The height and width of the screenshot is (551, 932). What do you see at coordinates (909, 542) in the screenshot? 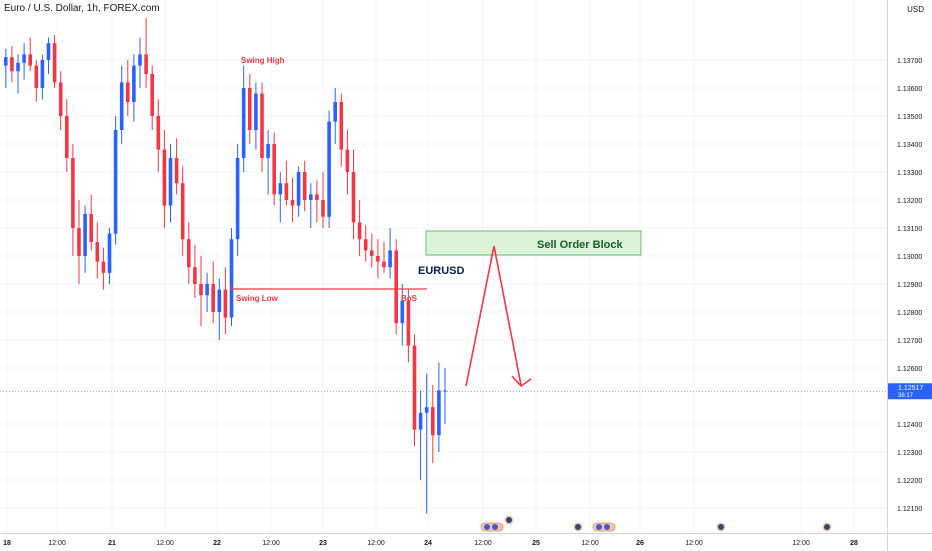
I see `axis-corner` at bounding box center [909, 542].